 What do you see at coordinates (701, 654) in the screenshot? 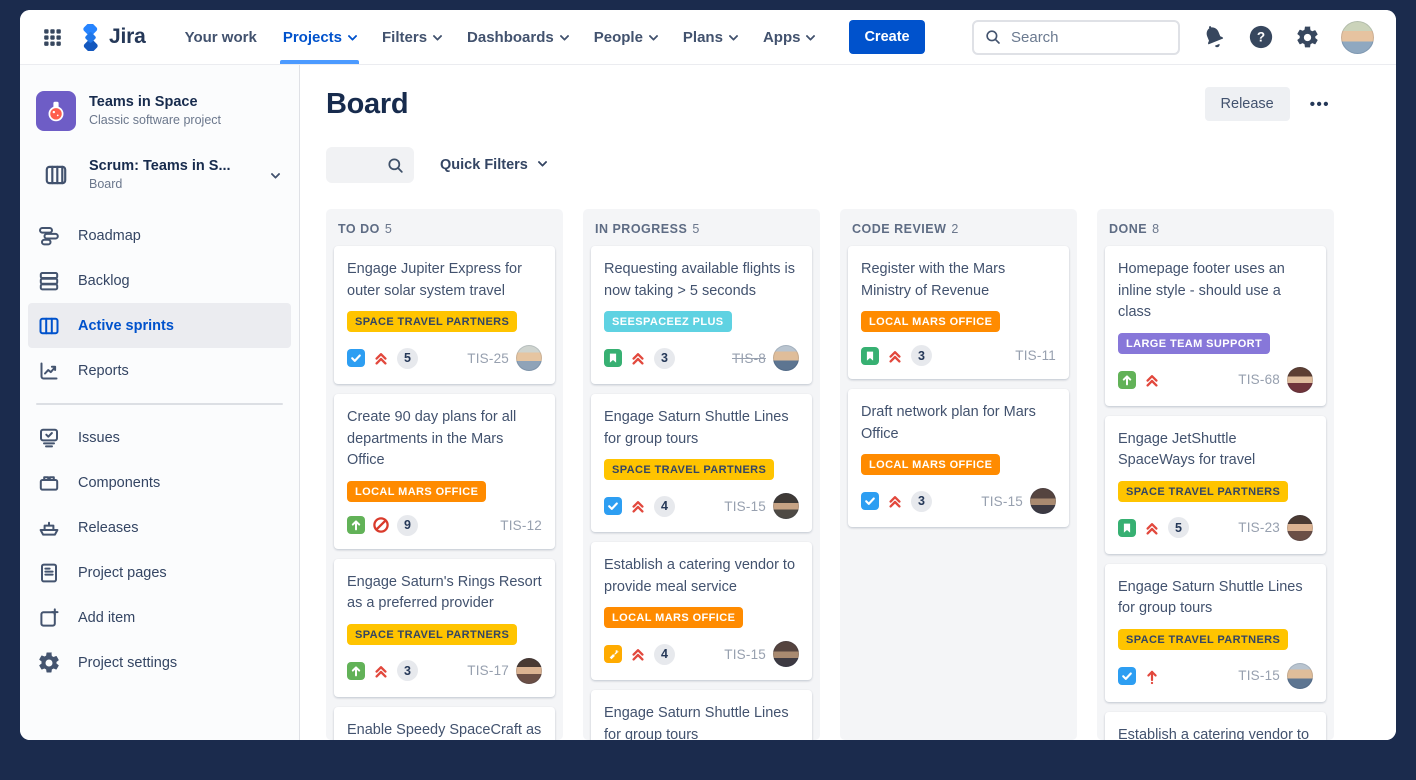
I see `card-footer: 4 TIS-15` at bounding box center [701, 654].